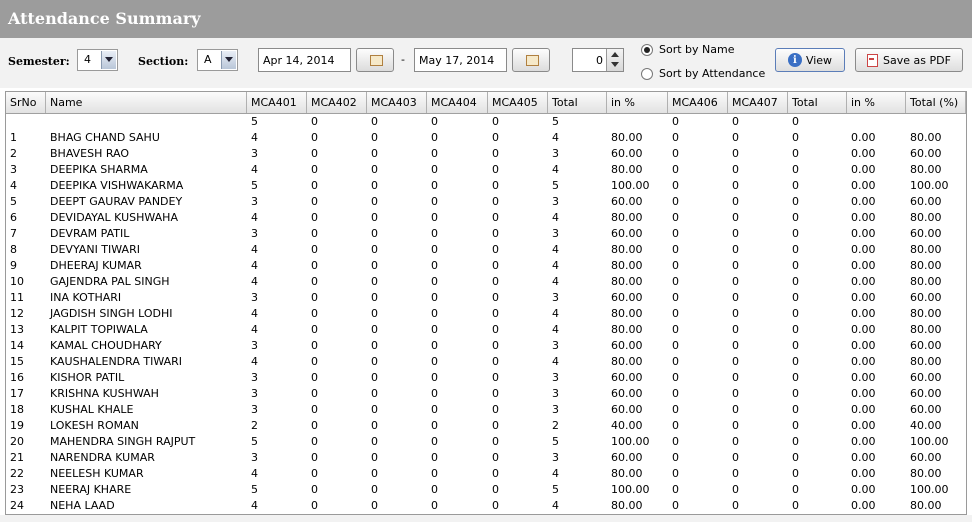 This screenshot has height=522, width=972. Describe the element at coordinates (486, 490) in the screenshot. I see `table-row: 23 NEERAJ KHARE 5 0 0 0 0 5 100.00 0 0 0 0.00 100.00` at that location.